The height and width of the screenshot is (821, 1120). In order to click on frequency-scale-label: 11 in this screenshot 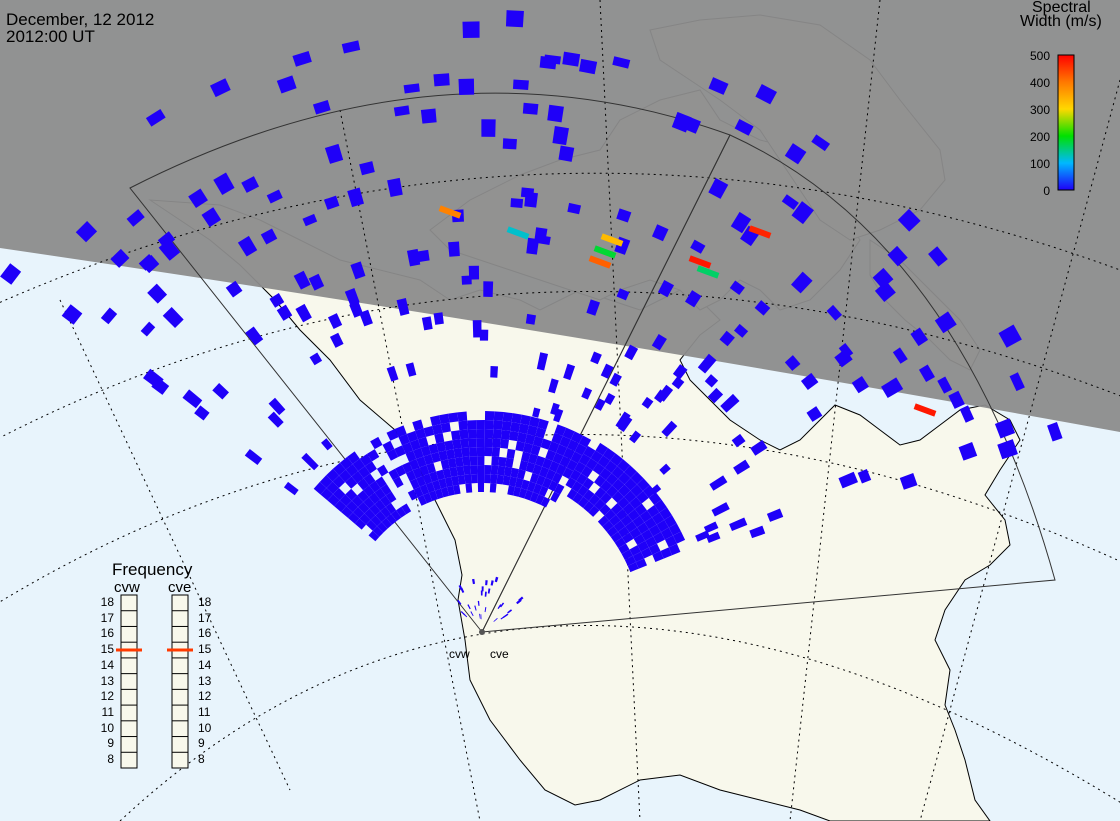, I will do `click(108, 712)`.